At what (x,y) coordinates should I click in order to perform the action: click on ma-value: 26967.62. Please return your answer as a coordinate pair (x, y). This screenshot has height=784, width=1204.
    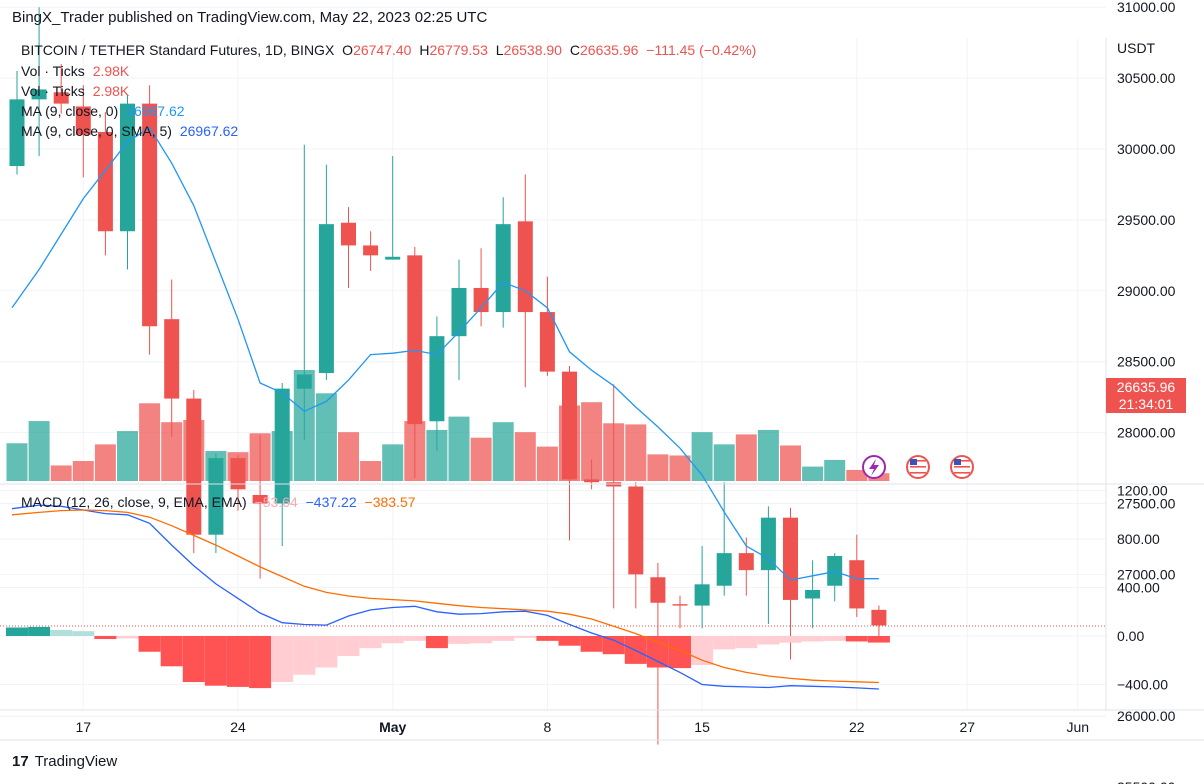
    Looking at the image, I should click on (209, 131).